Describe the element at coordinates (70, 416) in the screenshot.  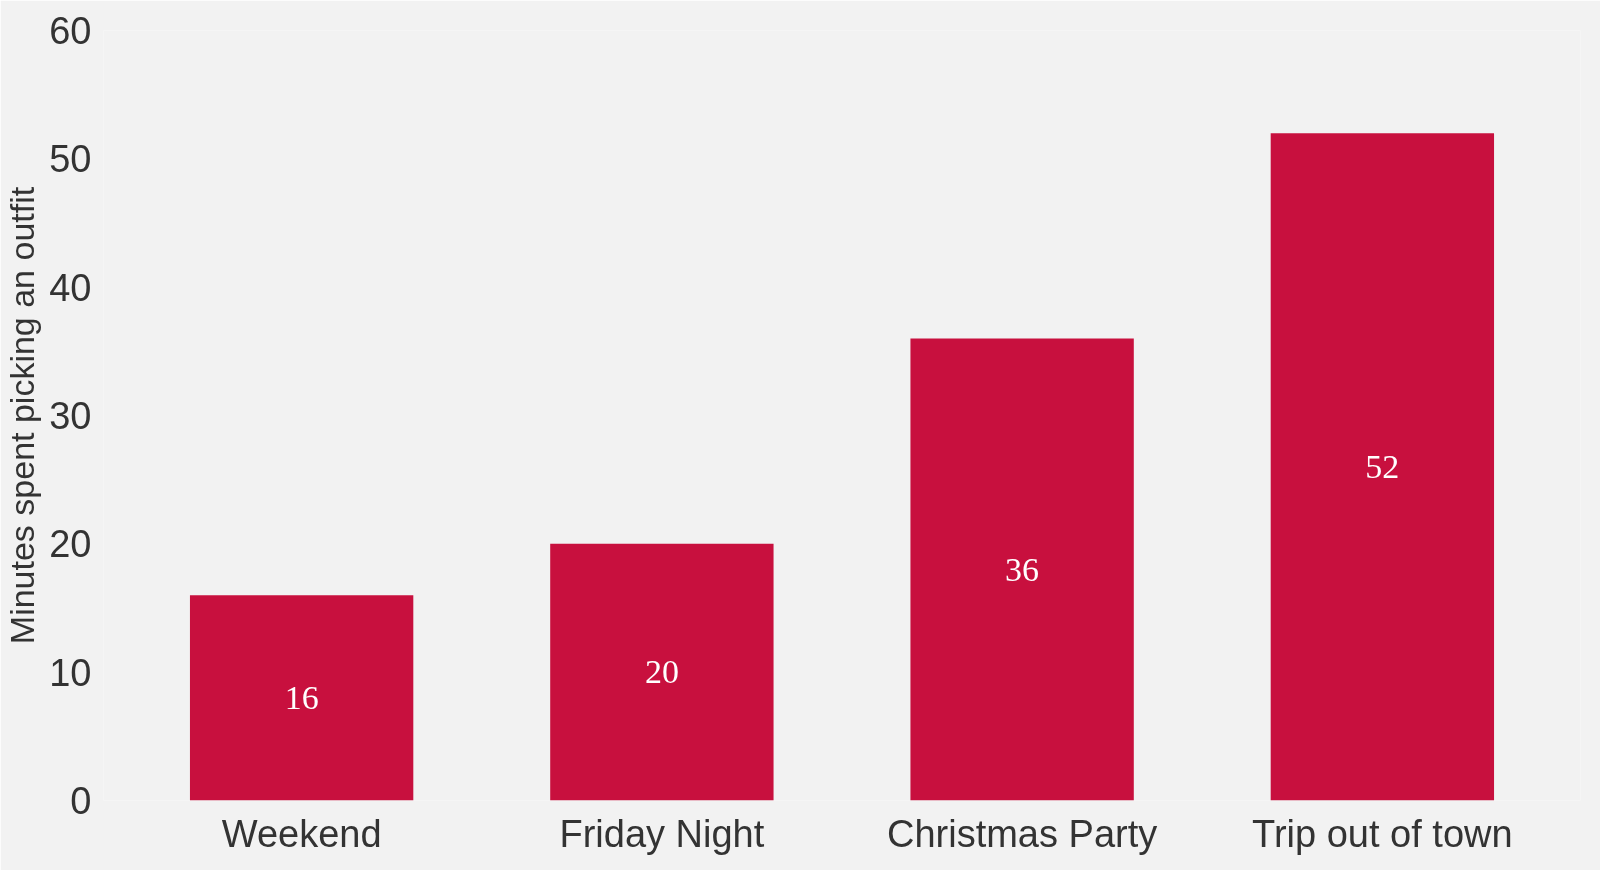
I see `y-tick-label: 30` at that location.